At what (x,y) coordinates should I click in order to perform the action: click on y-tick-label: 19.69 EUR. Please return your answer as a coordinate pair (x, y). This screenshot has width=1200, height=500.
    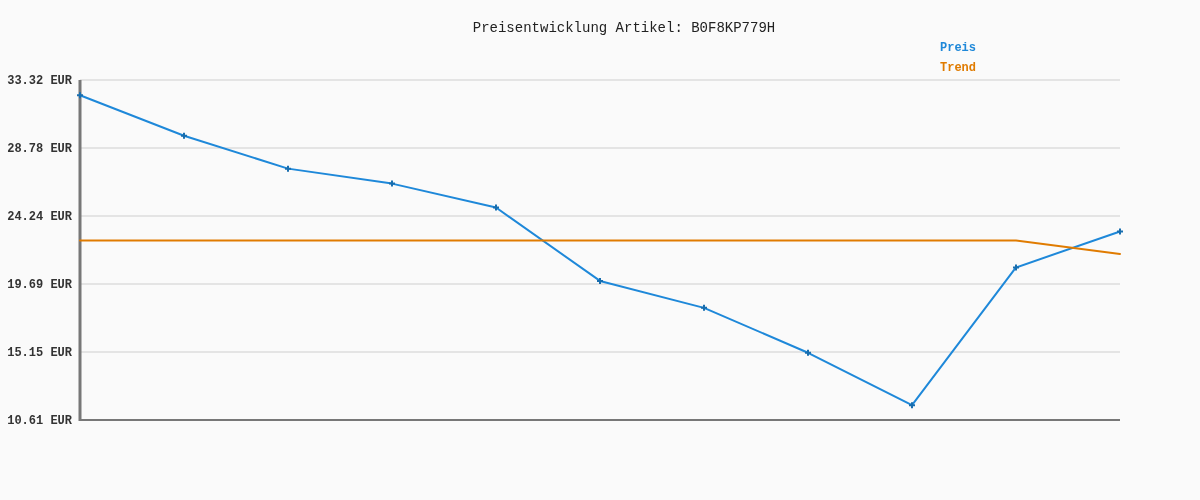
    Looking at the image, I should click on (40, 285).